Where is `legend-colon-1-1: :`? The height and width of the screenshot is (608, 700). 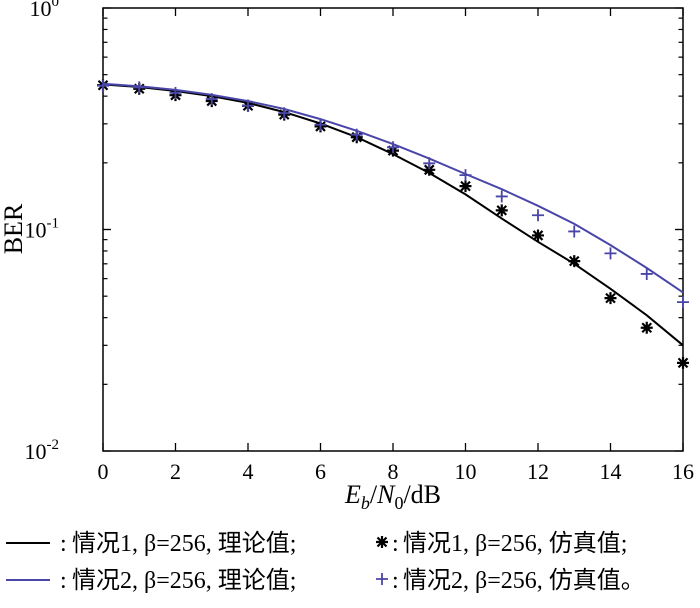
legend-colon-1-1: : is located at coordinates (395, 581).